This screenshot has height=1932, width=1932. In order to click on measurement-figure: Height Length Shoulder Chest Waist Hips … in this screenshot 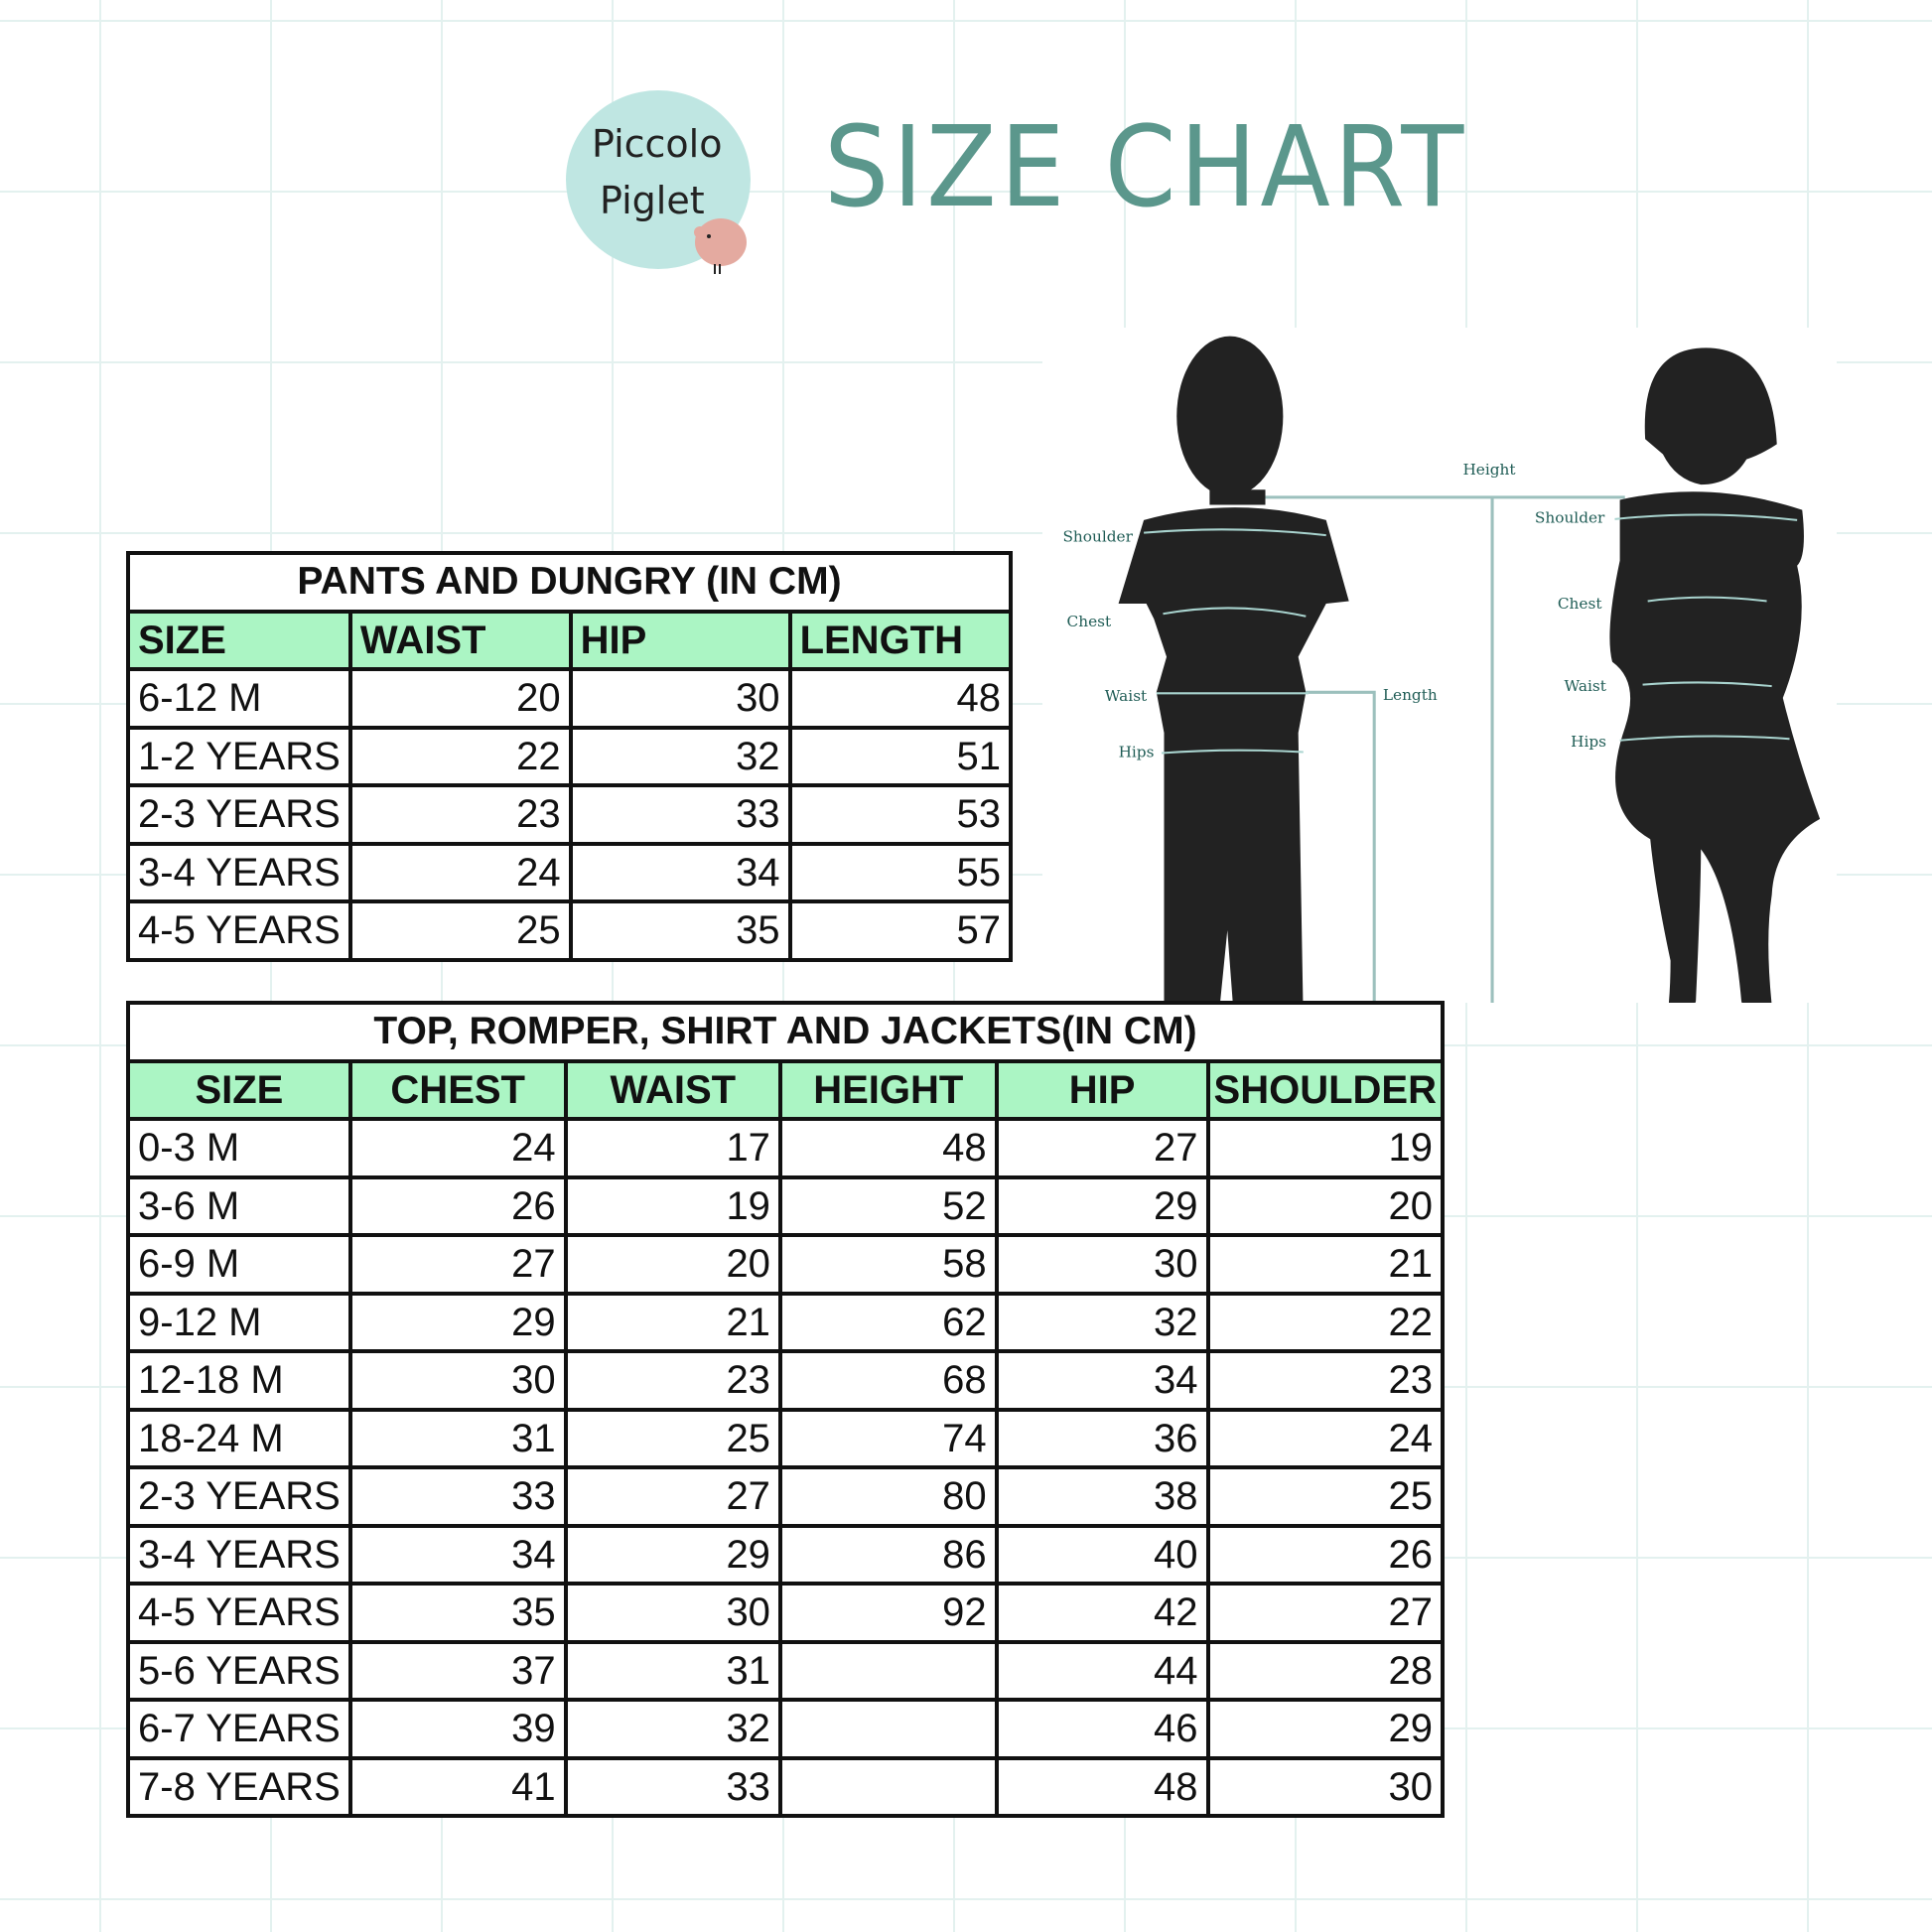, I will do `click(1440, 666)`.